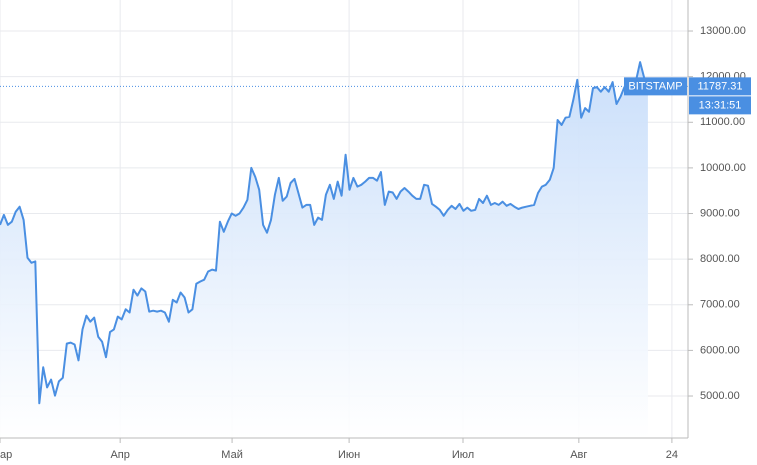 Image resolution: width=757 pixels, height=465 pixels. I want to click on last-price-label: 11787.31, so click(719, 86).